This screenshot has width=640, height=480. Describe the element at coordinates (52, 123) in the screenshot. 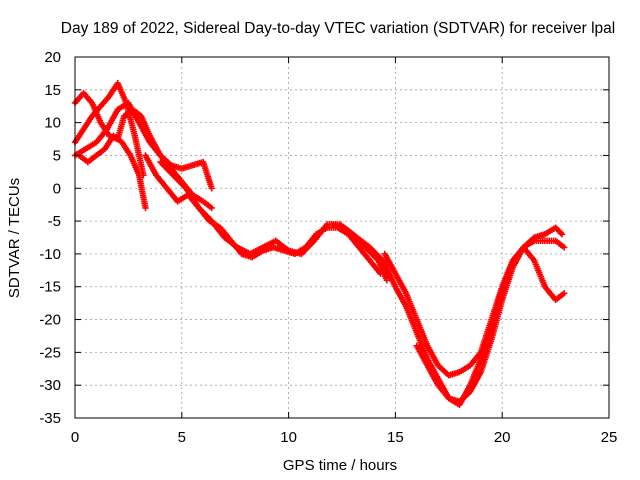

I see `y-tick-label: 10` at that location.